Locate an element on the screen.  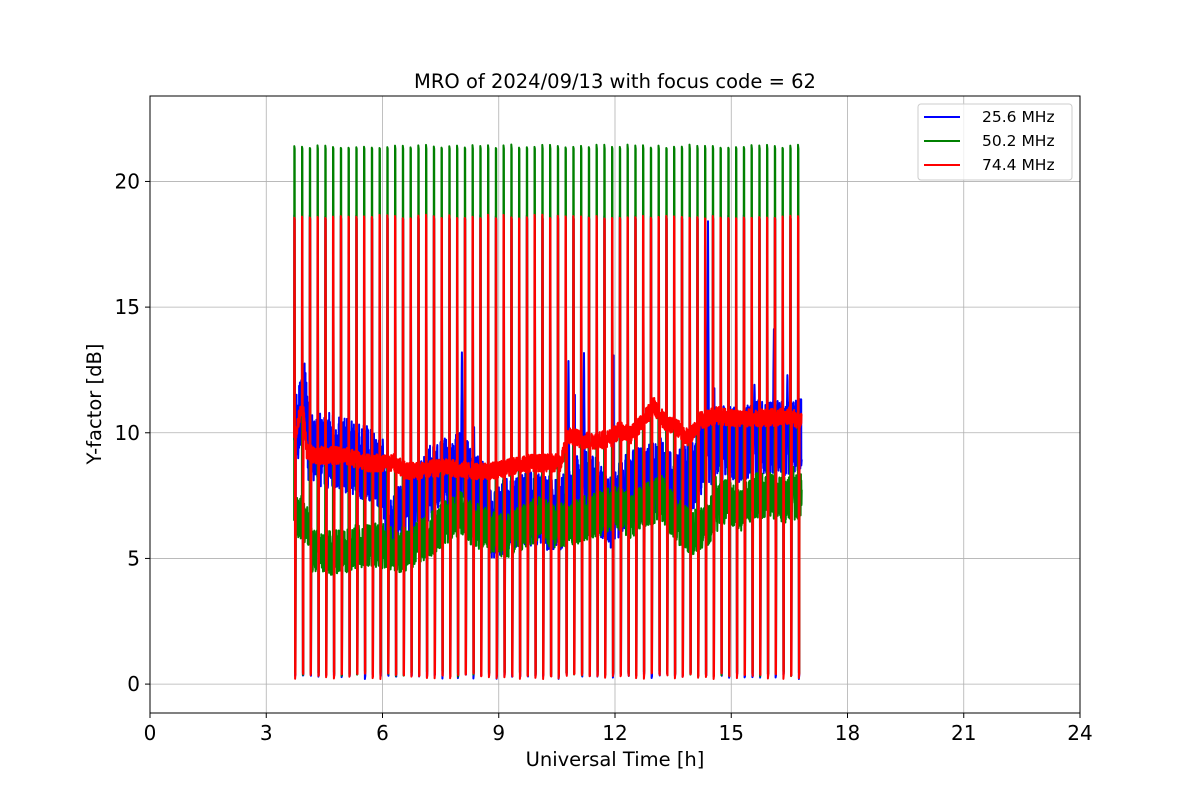
x-tick-label: 12 is located at coordinates (614, 733).